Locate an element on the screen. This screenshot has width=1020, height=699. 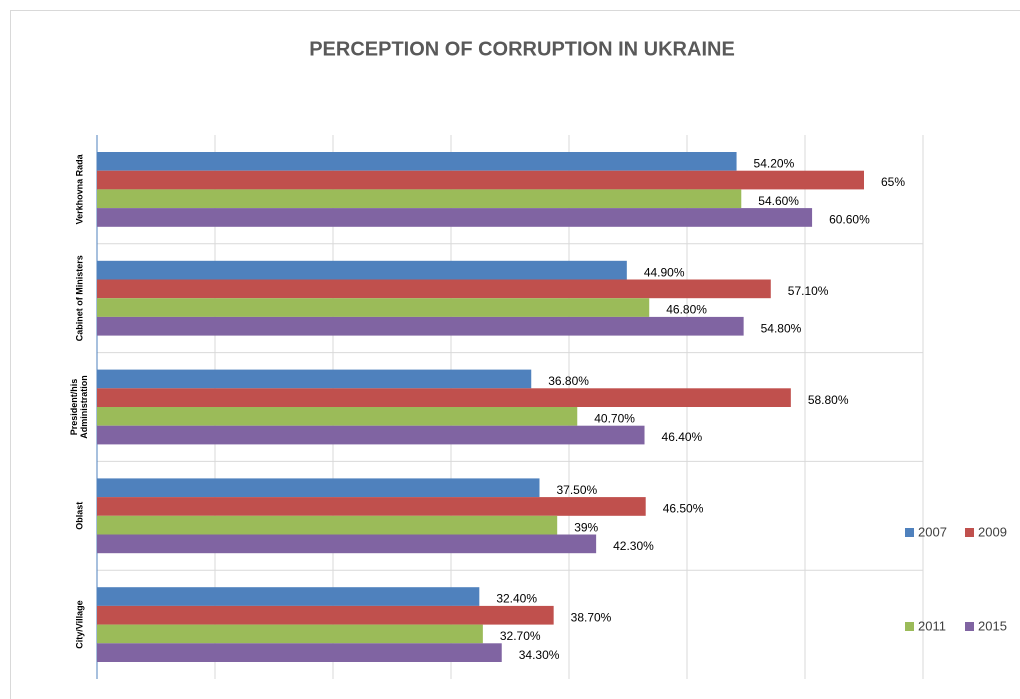
category-label: Oblast is located at coordinates (79, 516).